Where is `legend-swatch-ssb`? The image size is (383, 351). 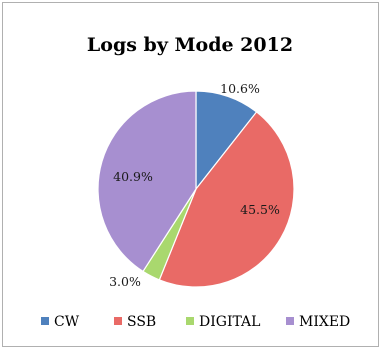
legend-swatch-ssb is located at coordinates (118, 321).